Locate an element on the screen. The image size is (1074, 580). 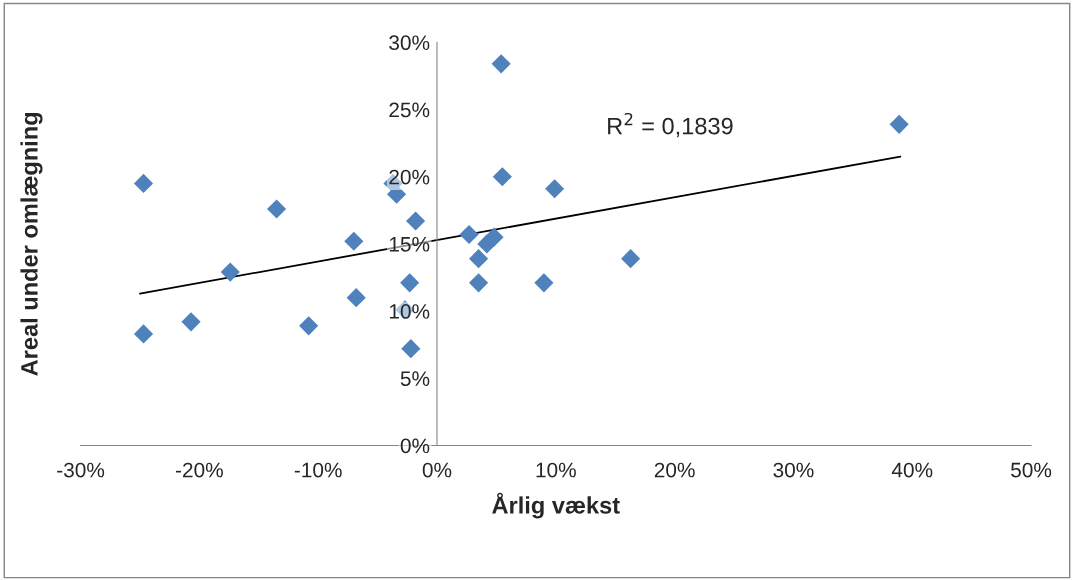
x-tick-label: 50% is located at coordinates (1031, 470).